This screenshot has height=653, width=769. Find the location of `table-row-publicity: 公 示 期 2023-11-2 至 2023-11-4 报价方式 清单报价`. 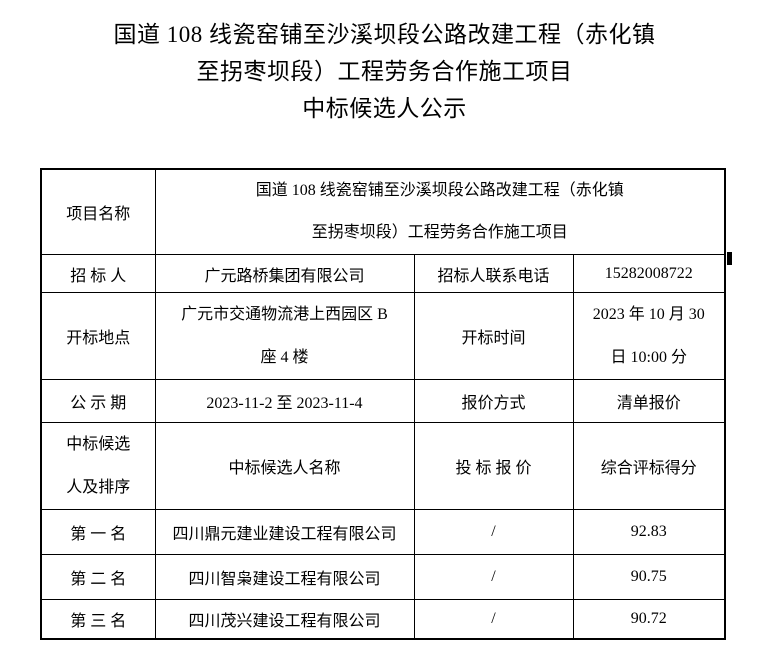

table-row-publicity: 公 示 期 2023-11-2 至 2023-11-4 报价方式 清单报价 is located at coordinates (383, 401).